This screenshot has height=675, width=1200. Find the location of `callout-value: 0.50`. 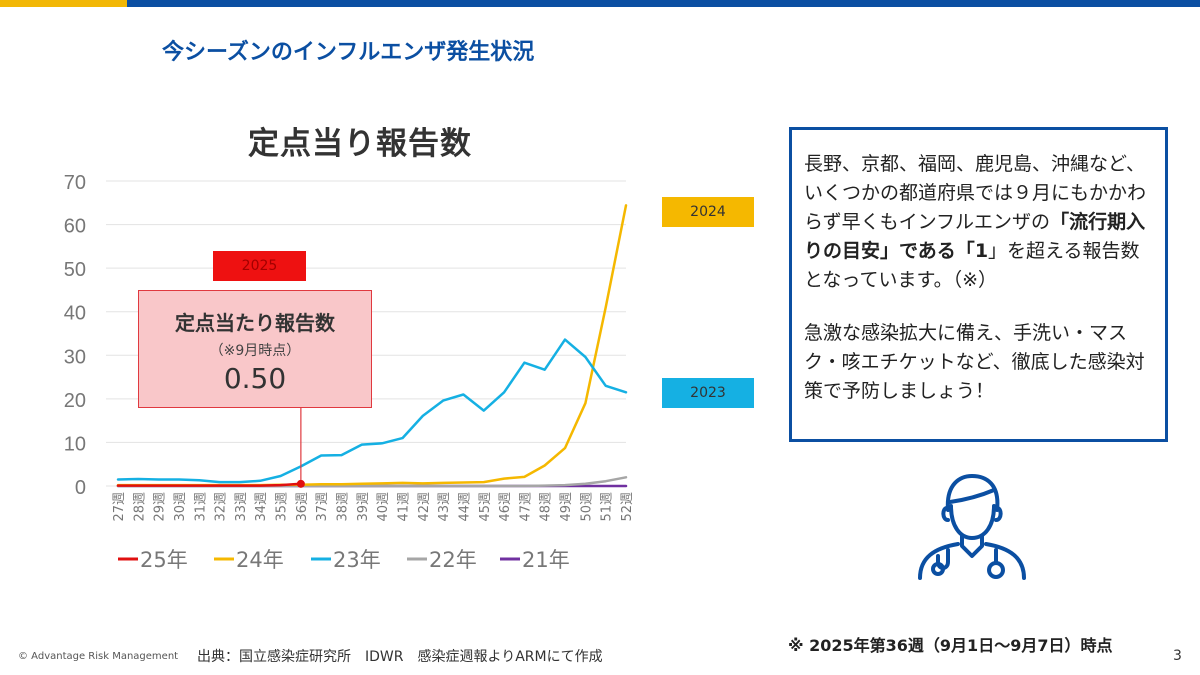

callout-value: 0.50 is located at coordinates (255, 378).